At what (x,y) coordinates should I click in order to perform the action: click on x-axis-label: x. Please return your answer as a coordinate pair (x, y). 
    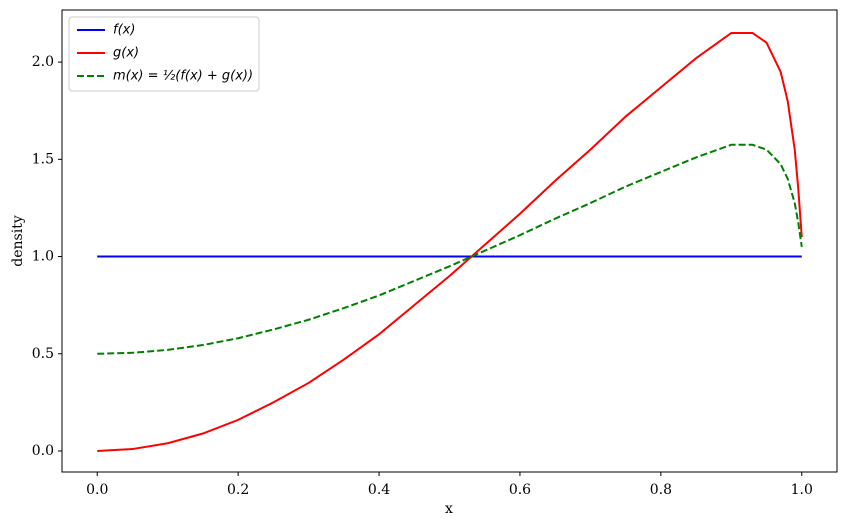
    Looking at the image, I should click on (449, 509).